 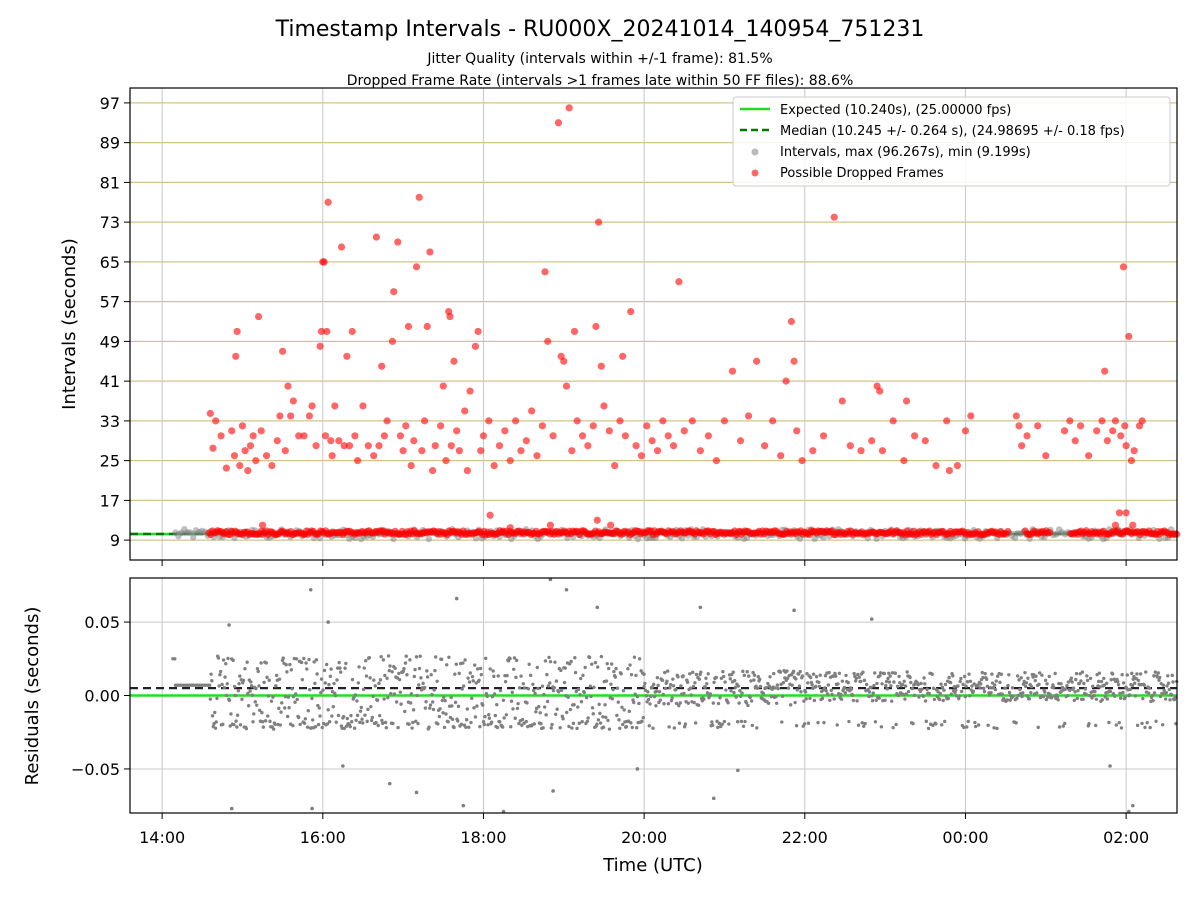 What do you see at coordinates (110, 461) in the screenshot?
I see `top-y-tick-label: 25` at bounding box center [110, 461].